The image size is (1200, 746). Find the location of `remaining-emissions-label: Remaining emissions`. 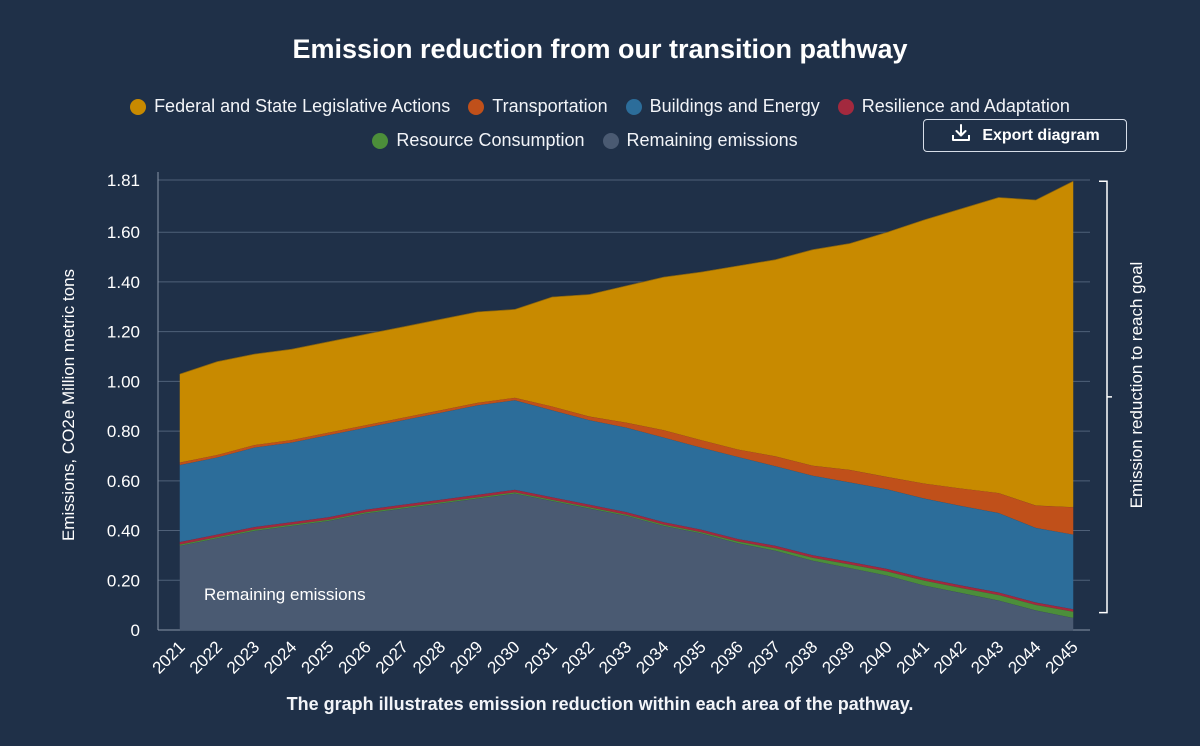

remaining-emissions-label: Remaining emissions is located at coordinates (285, 594).